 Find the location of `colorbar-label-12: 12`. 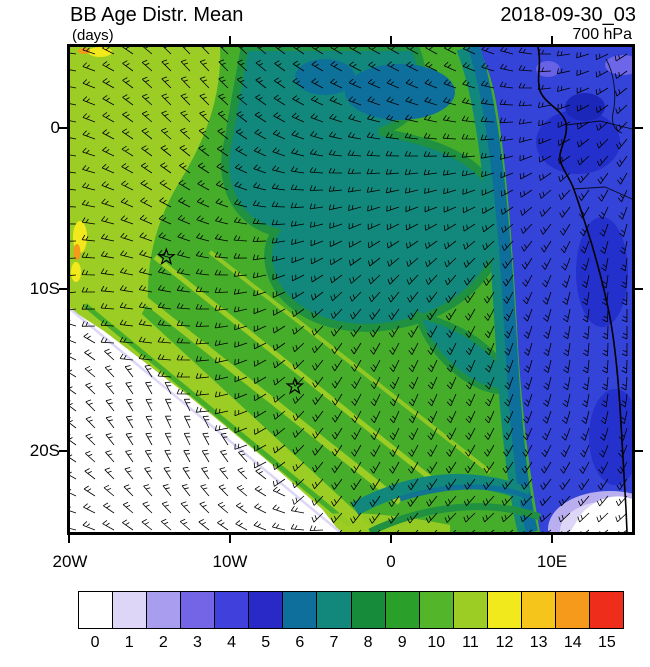

colorbar-label-12: 12 is located at coordinates (504, 642).